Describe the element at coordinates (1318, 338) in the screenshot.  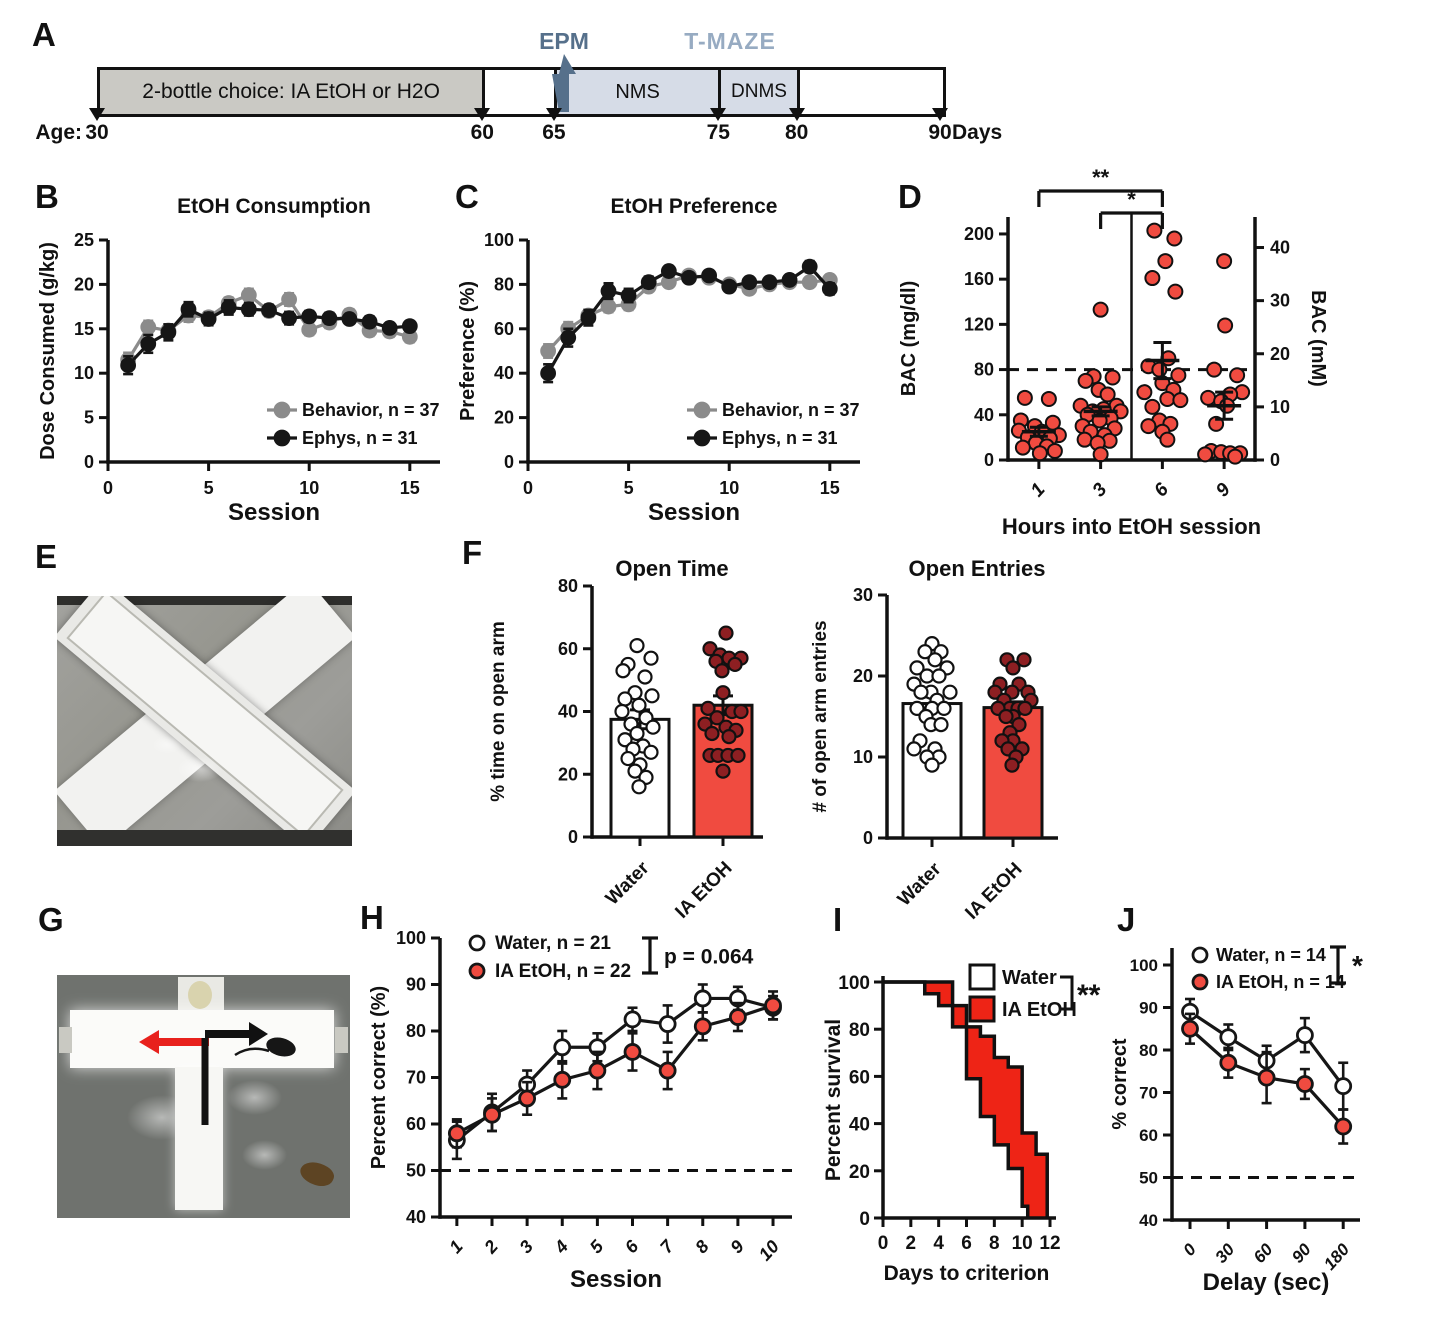
I see `svg-text: BAC (mM)` at that location.